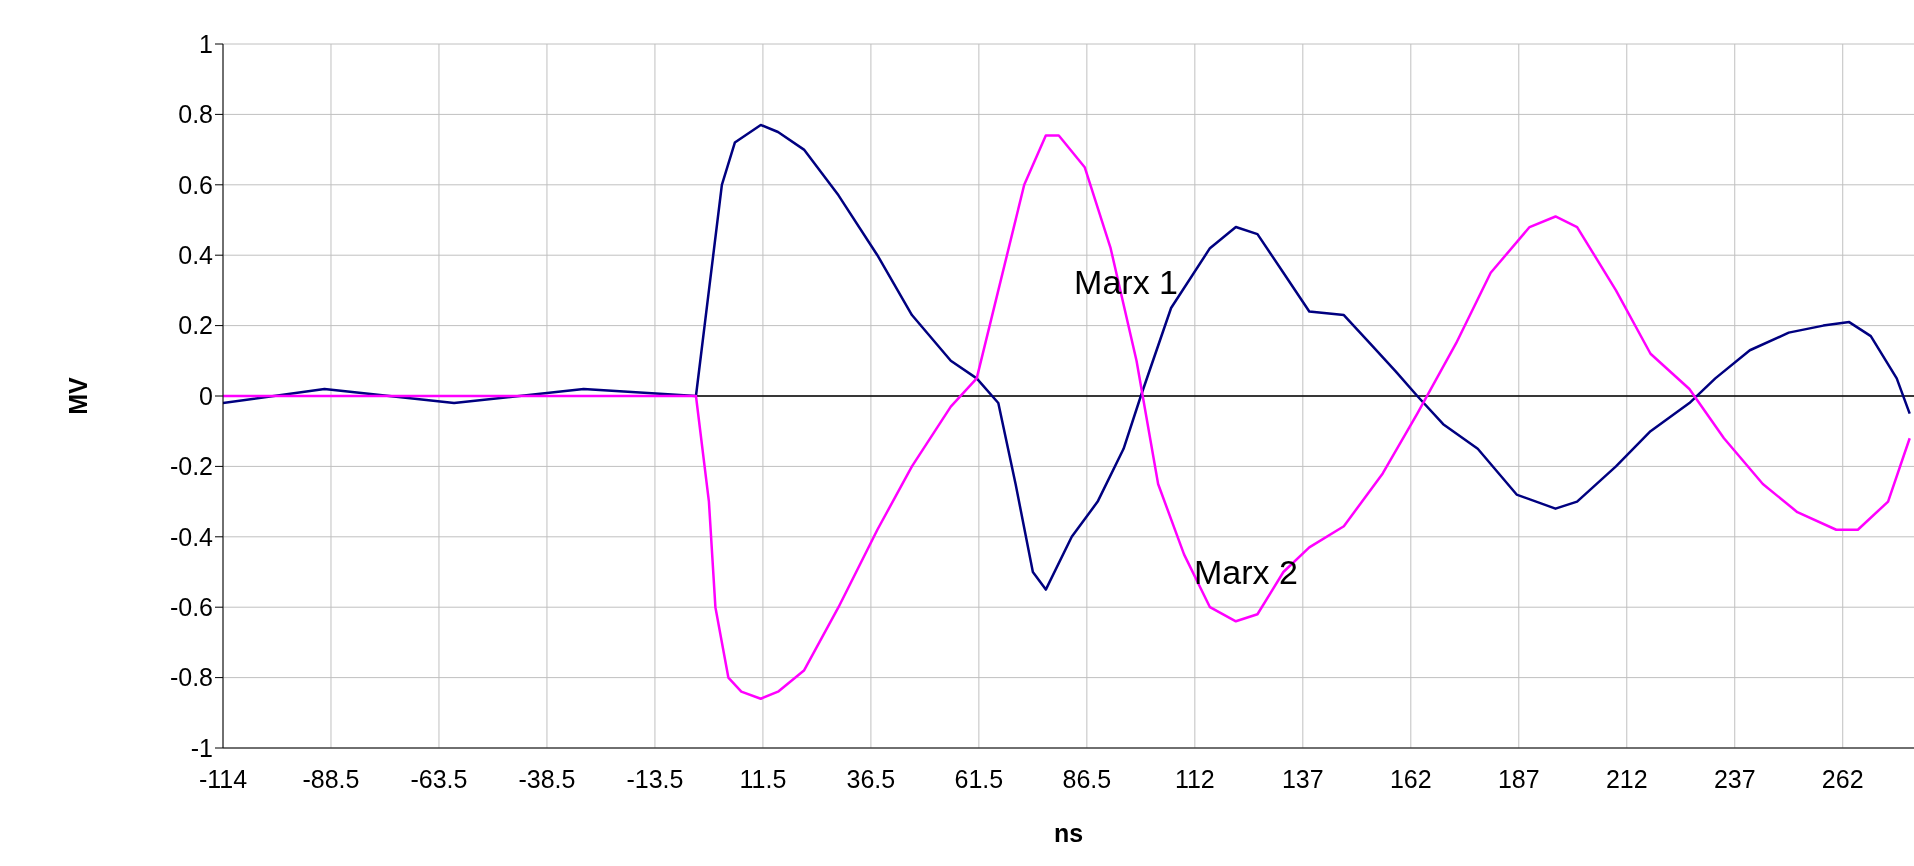 The width and height of the screenshot is (1914, 866). I want to click on y-tick-label: -0.4, so click(191, 536).